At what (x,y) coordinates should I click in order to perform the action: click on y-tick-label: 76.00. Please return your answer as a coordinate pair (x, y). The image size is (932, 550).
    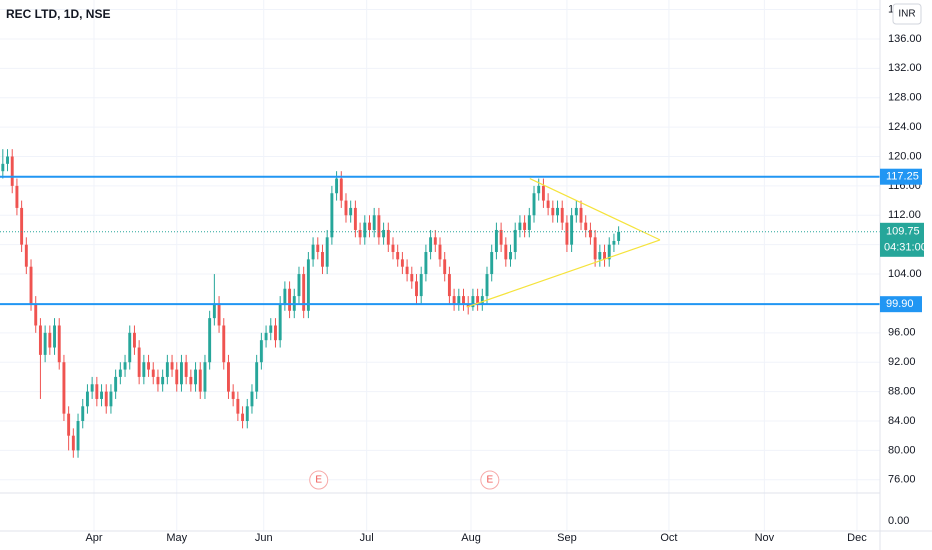
    Looking at the image, I should click on (902, 480).